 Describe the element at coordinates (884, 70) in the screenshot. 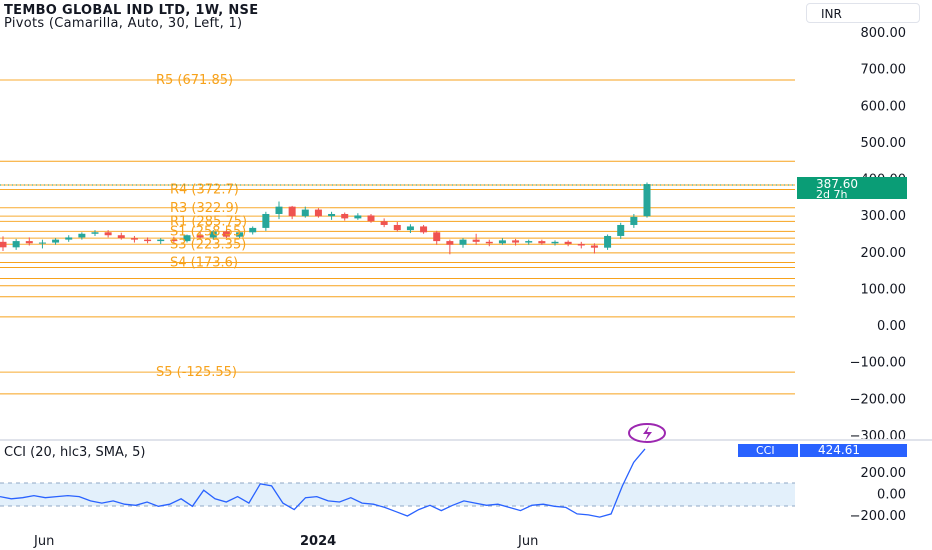

I see `price-axis-label: 700.00` at that location.